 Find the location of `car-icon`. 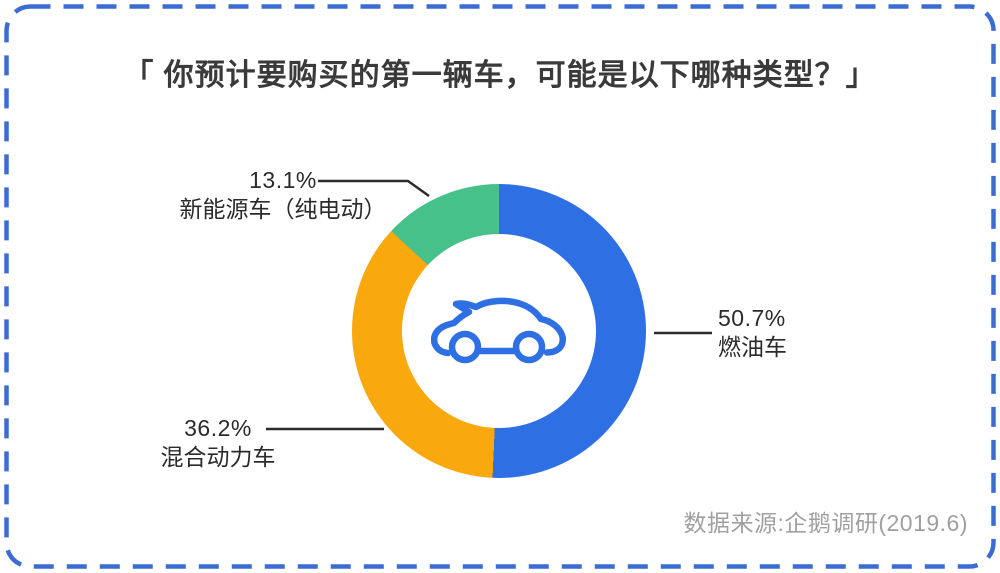

car-icon is located at coordinates (499, 330).